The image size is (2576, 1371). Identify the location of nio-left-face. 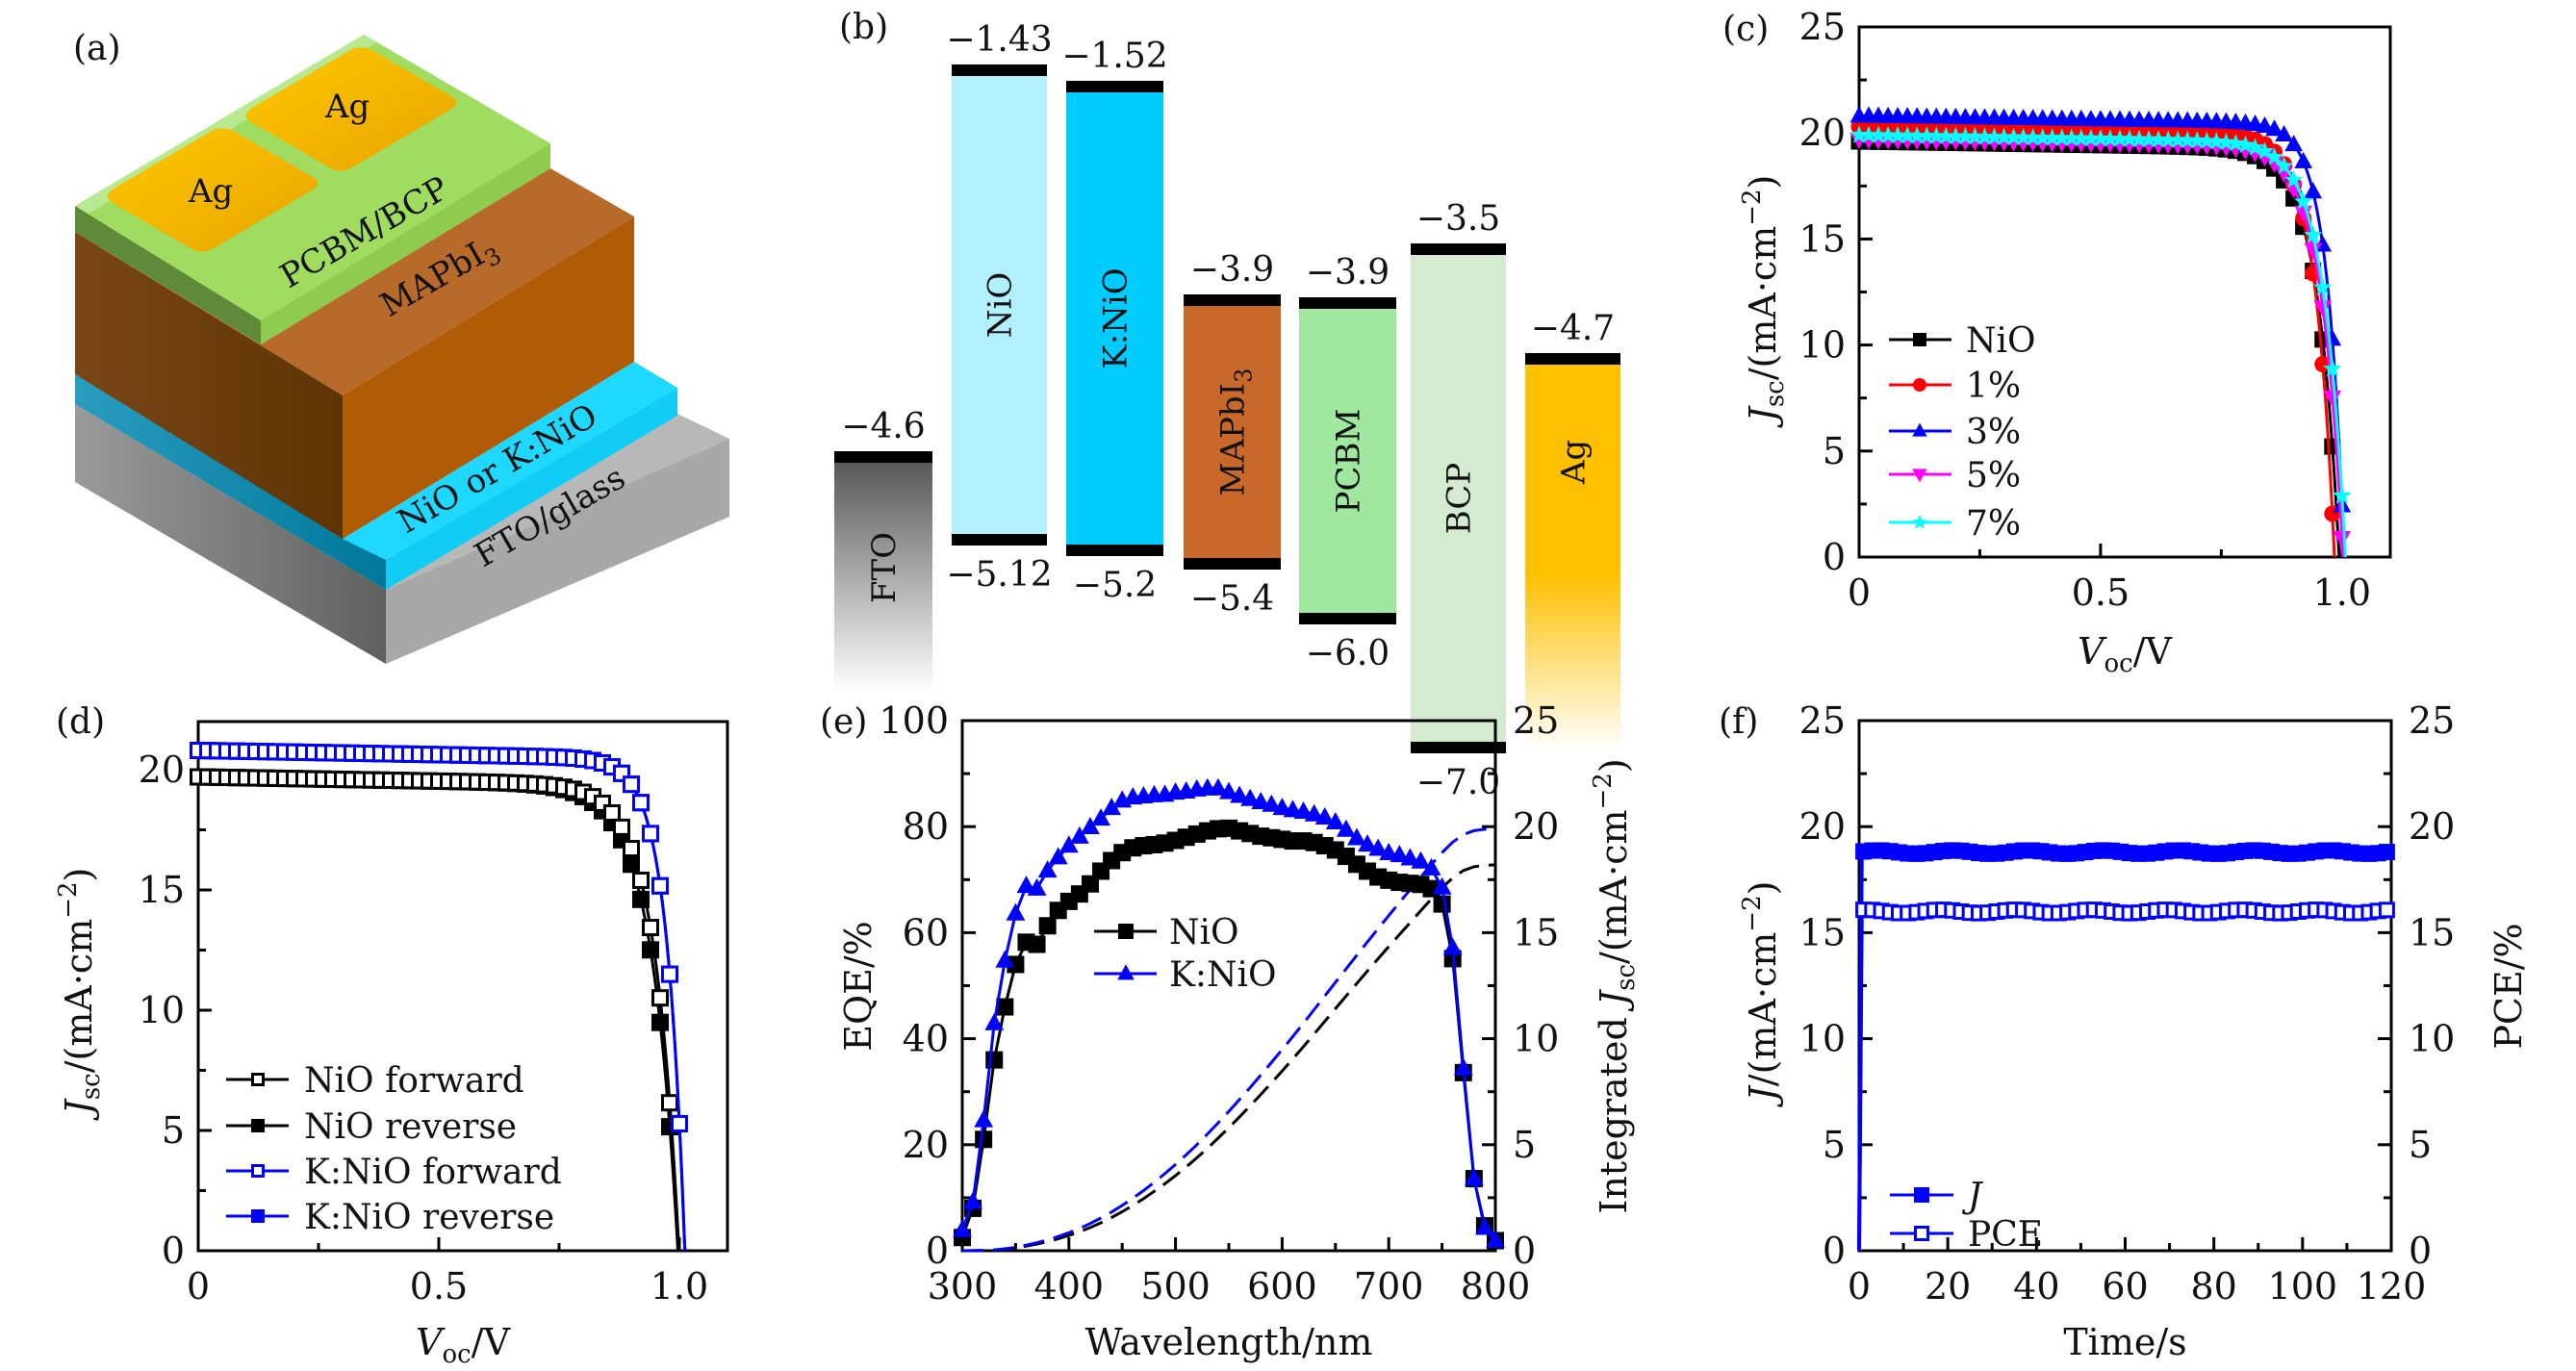
(230, 482).